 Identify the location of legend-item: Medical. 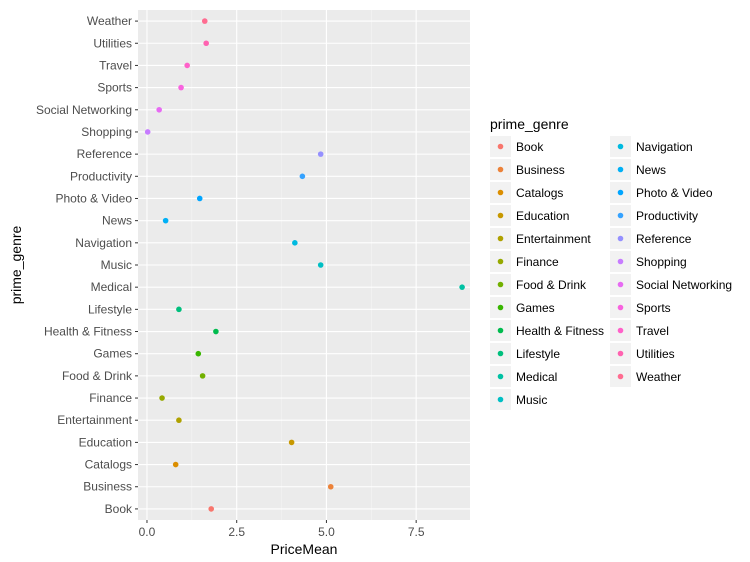
(523, 376).